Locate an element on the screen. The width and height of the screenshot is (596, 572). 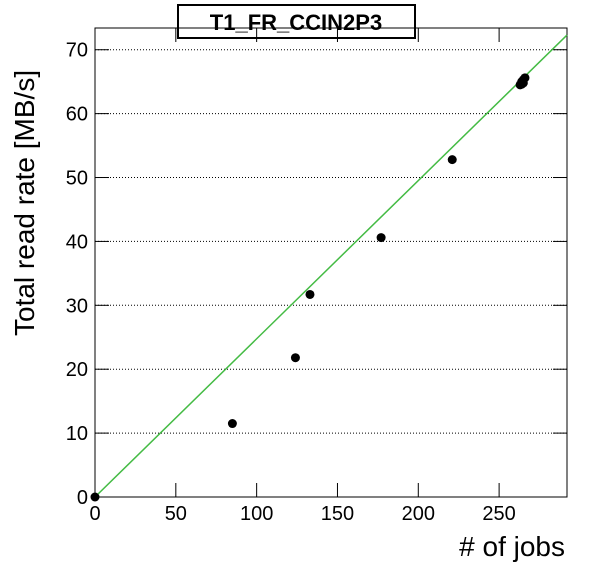
y-tick-label: 60 is located at coordinates (77, 115).